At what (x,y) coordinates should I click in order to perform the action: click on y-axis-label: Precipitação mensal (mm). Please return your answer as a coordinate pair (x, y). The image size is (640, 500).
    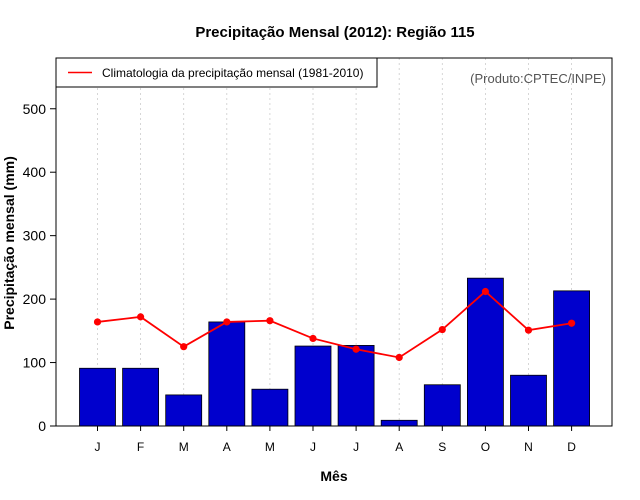
    Looking at the image, I should click on (9, 243).